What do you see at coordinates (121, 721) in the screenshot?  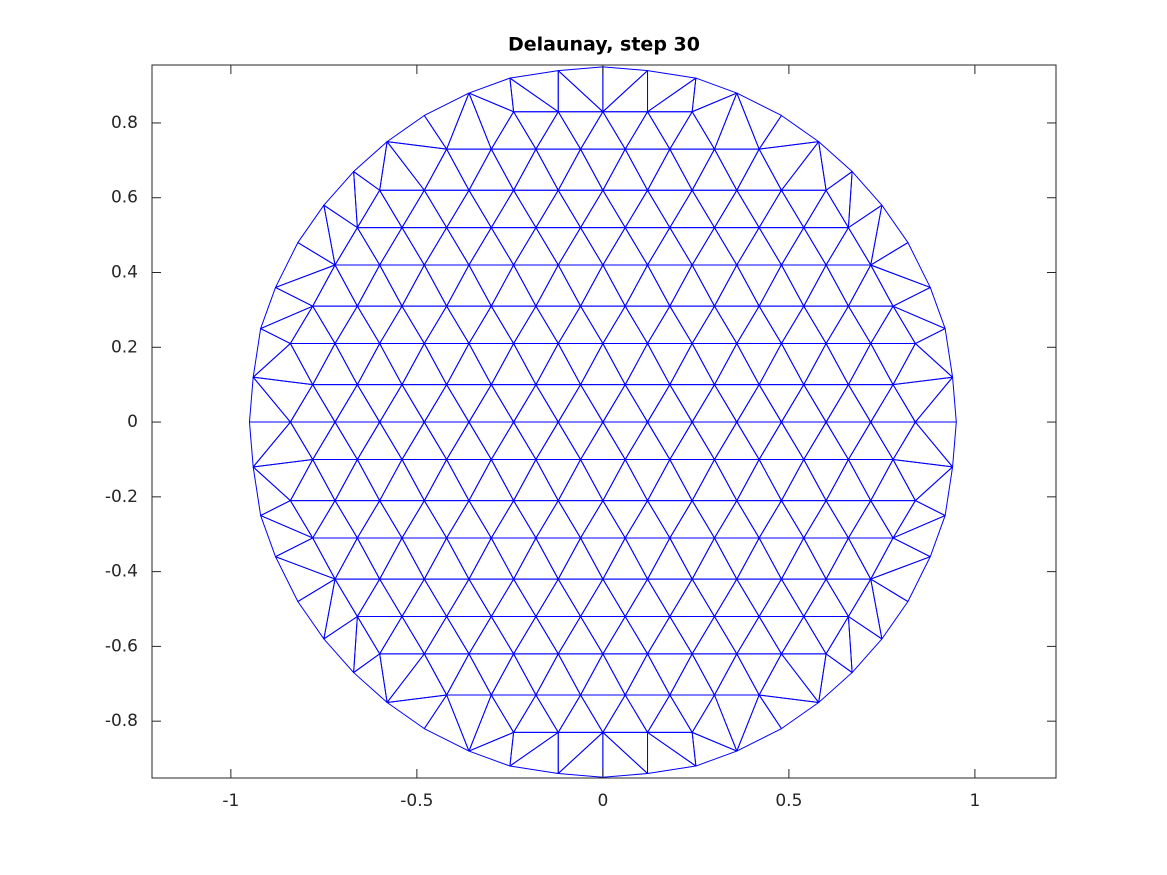 I see `y-tick-label: -0.8` at bounding box center [121, 721].